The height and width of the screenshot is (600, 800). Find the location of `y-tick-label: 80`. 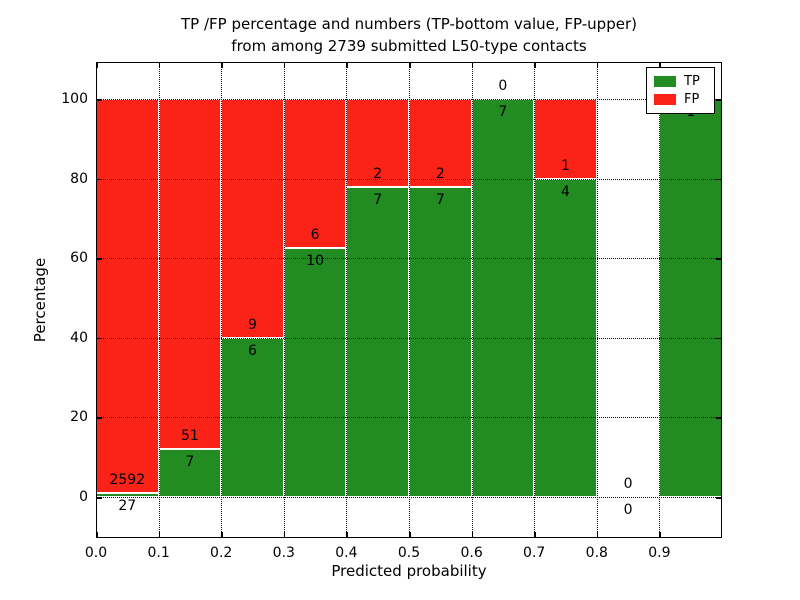

y-tick-label: 80 is located at coordinates (79, 178).